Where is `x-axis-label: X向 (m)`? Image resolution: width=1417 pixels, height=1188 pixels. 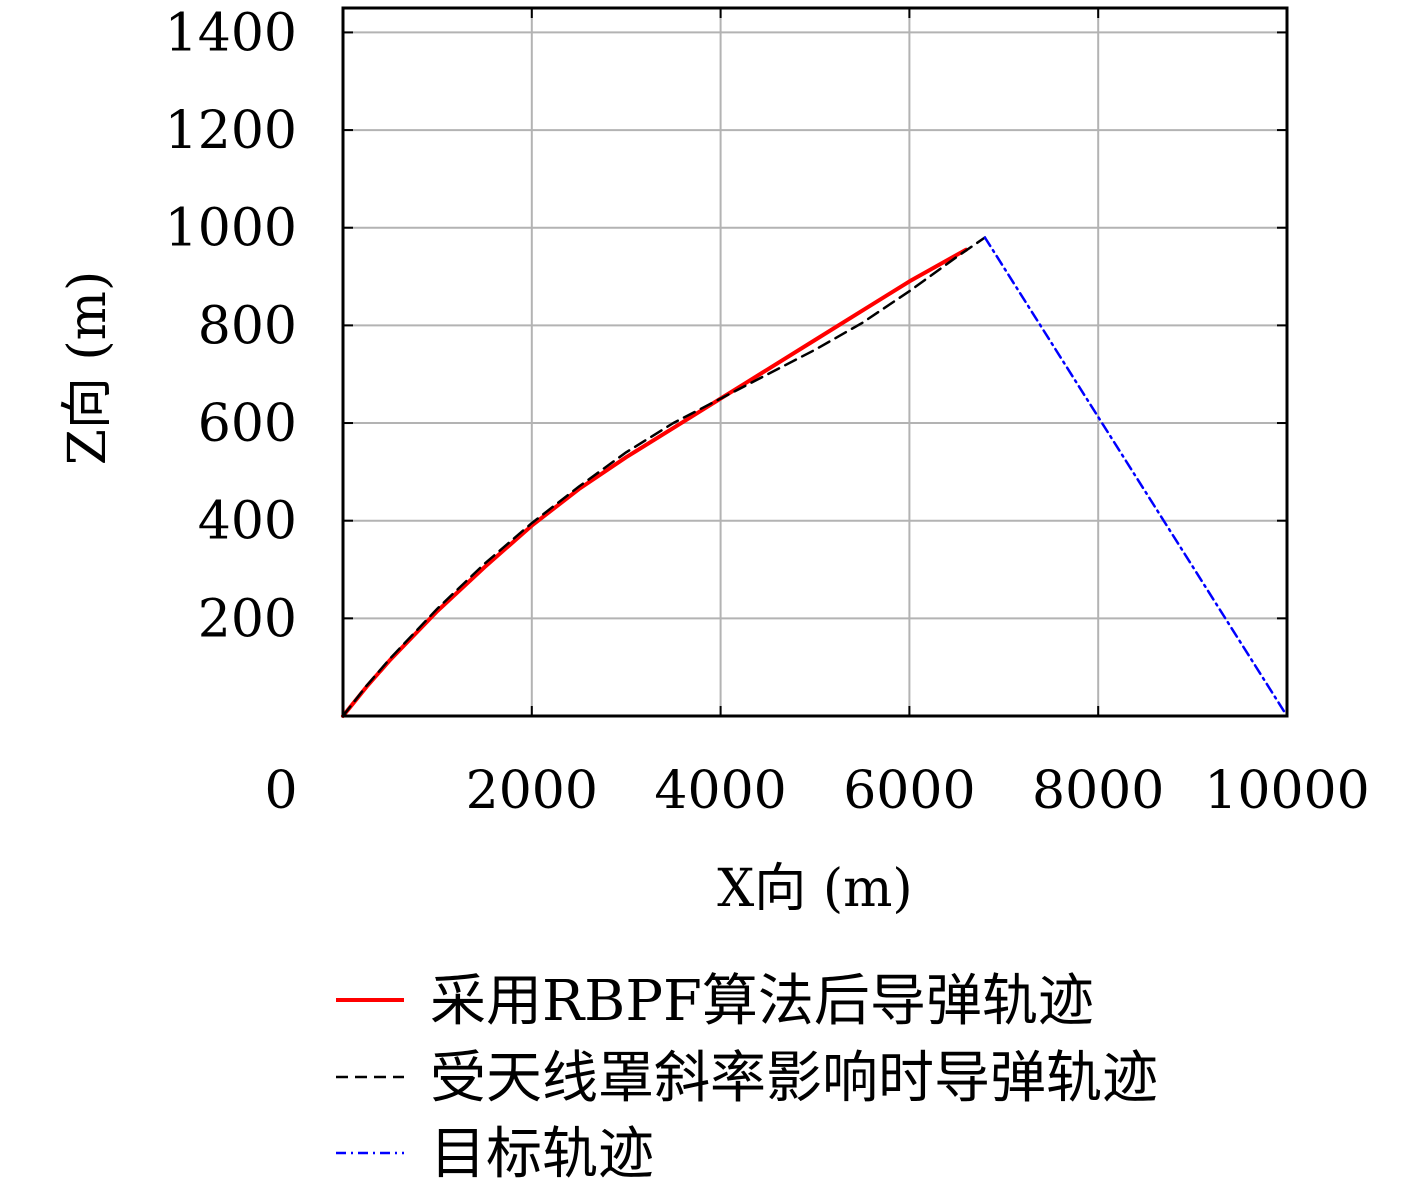
x-axis-label: X向 (m) is located at coordinates (814, 889).